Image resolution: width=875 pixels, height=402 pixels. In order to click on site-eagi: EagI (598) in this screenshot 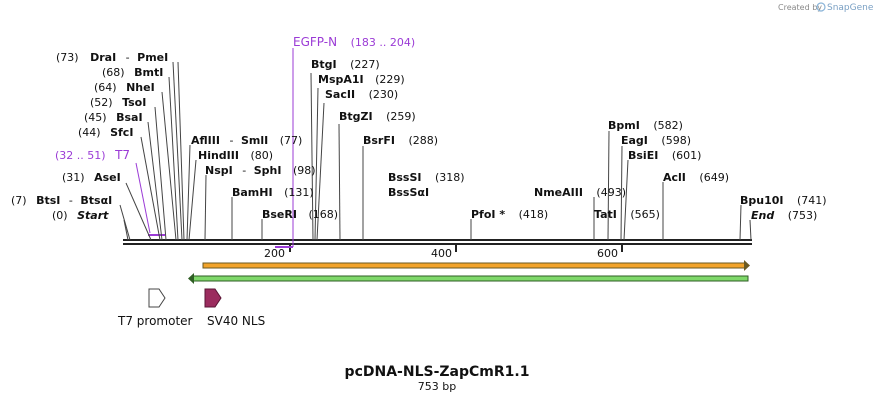, I will do `click(656, 140)`.